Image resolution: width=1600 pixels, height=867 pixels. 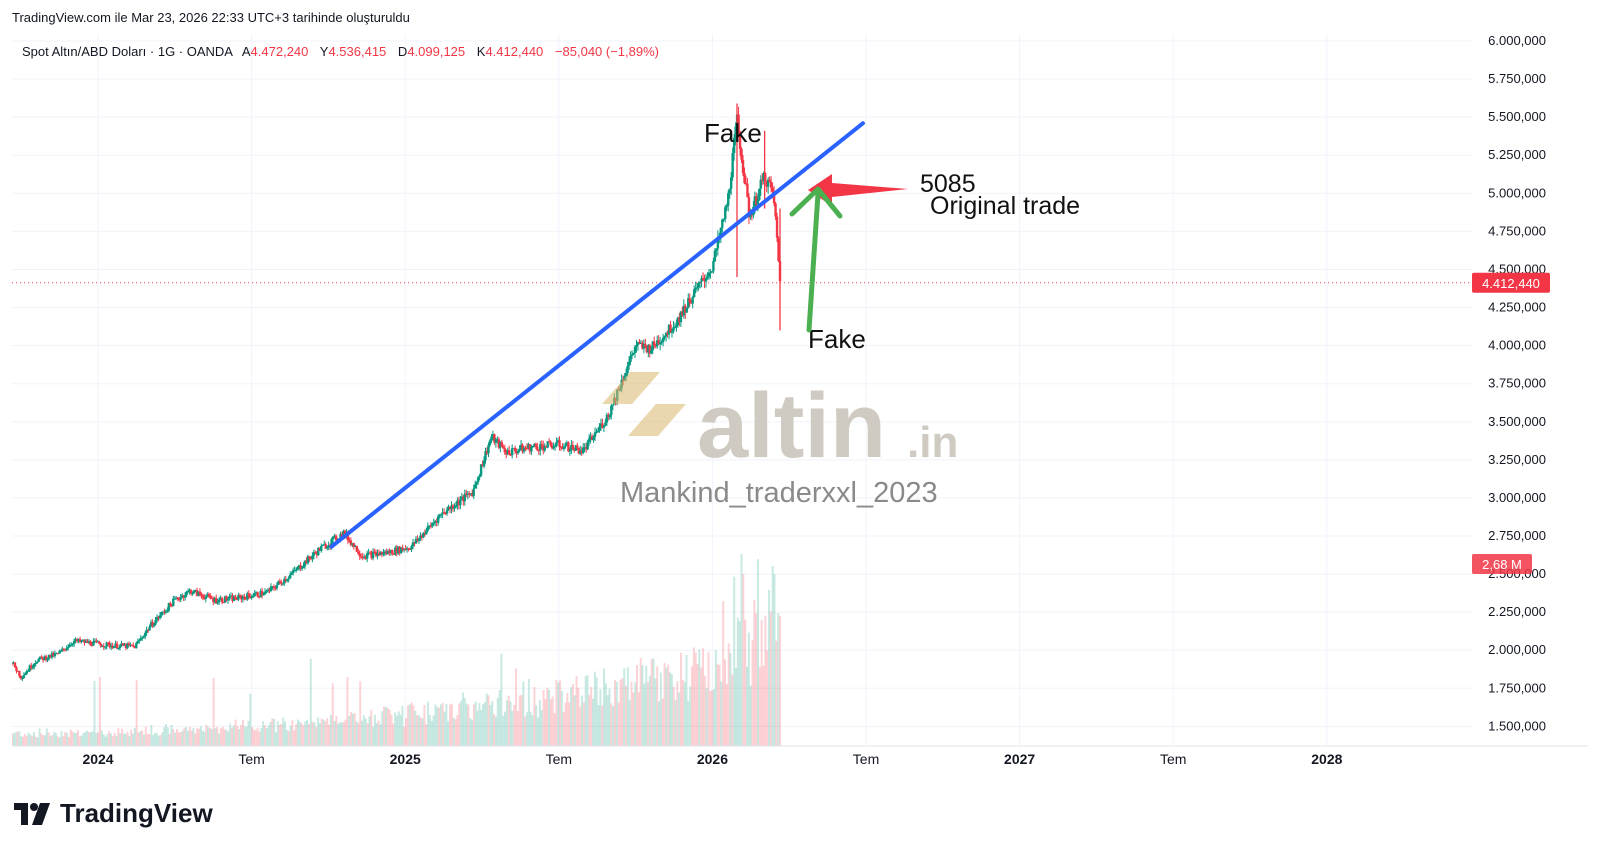 What do you see at coordinates (1517, 497) in the screenshot?
I see `y-tick-label: 3.000,000` at bounding box center [1517, 497].